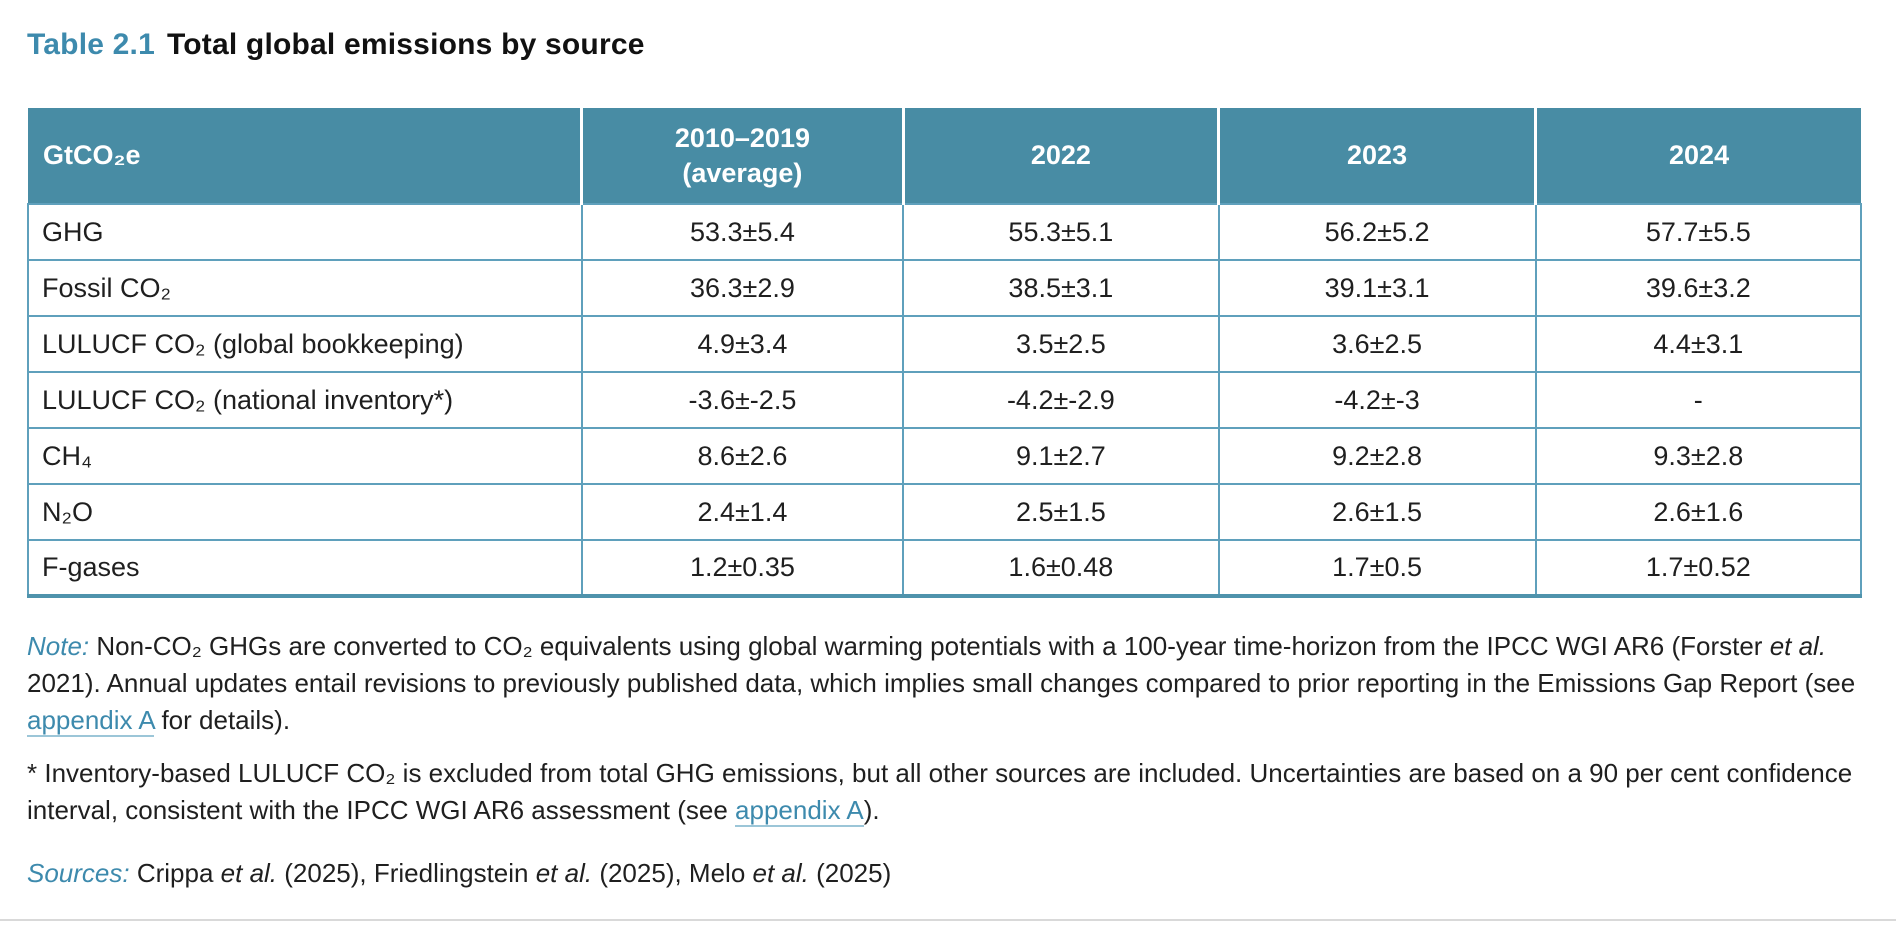 The height and width of the screenshot is (928, 1896). Describe the element at coordinates (1698, 512) in the screenshot. I see `value-cell: 2.6±1.6` at that location.